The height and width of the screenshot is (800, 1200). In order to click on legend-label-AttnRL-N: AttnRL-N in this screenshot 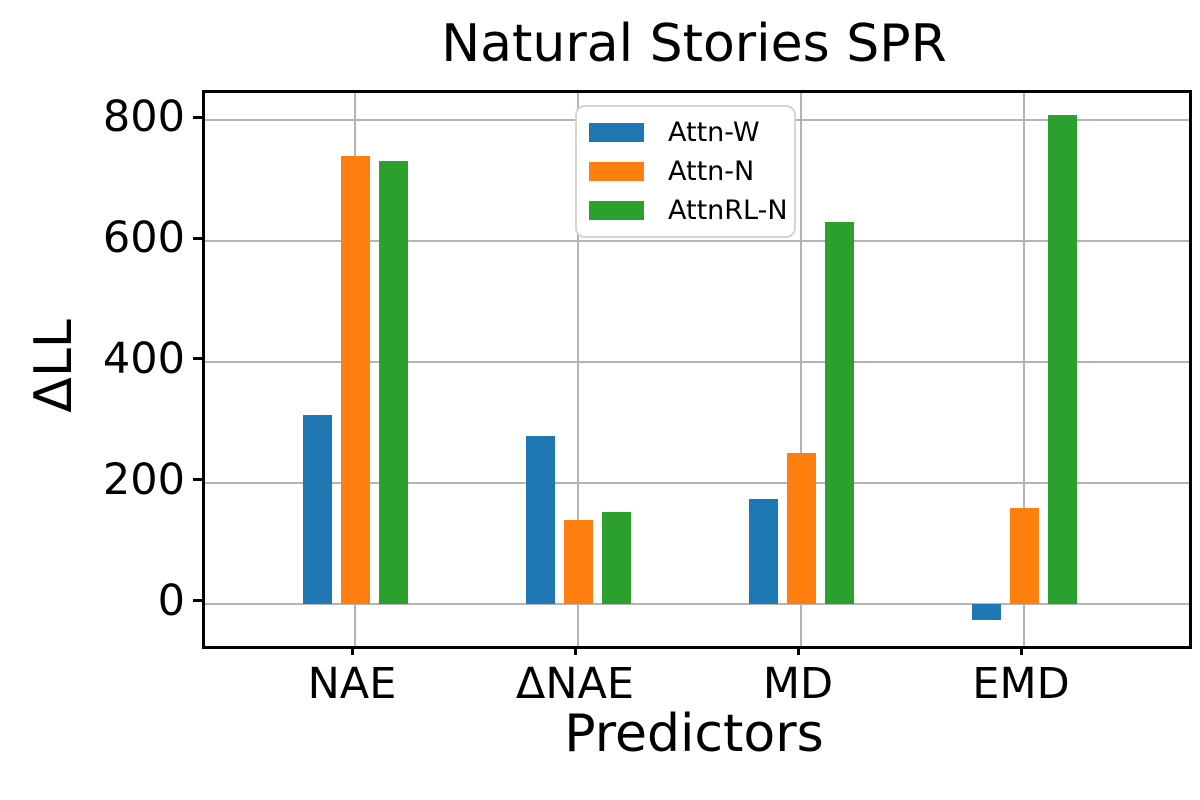, I will do `click(728, 210)`.